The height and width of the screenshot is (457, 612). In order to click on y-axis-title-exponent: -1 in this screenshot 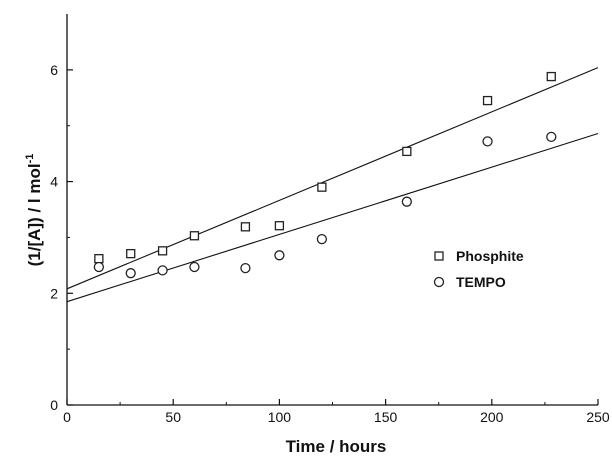, I will do `click(30, 159)`.